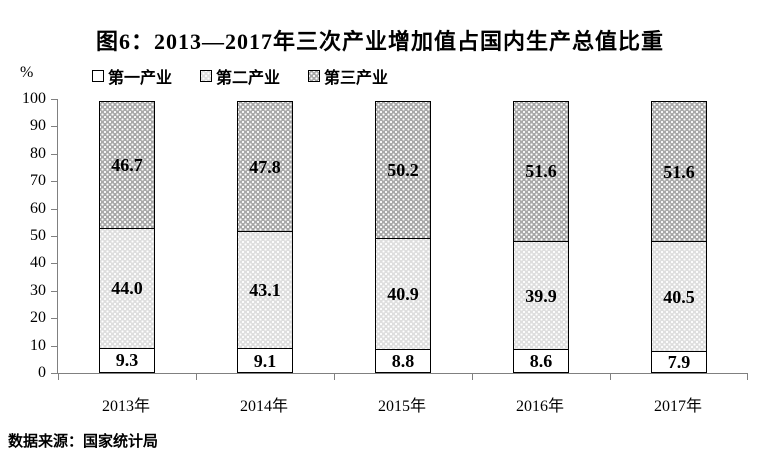 The width and height of the screenshot is (760, 464). Describe the element at coordinates (38, 263) in the screenshot. I see `y-tick-label: 40` at that location.